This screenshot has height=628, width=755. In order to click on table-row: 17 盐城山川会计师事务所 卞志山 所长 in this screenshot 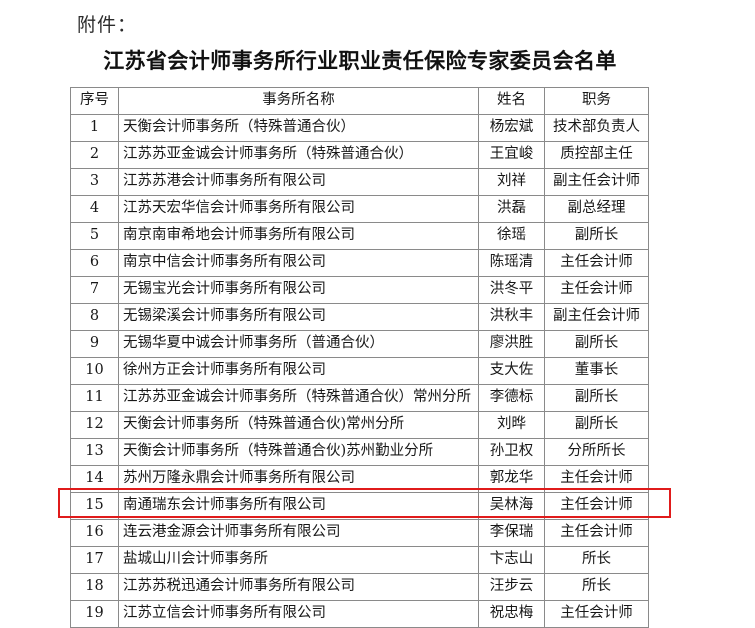, I will do `click(359, 560)`.